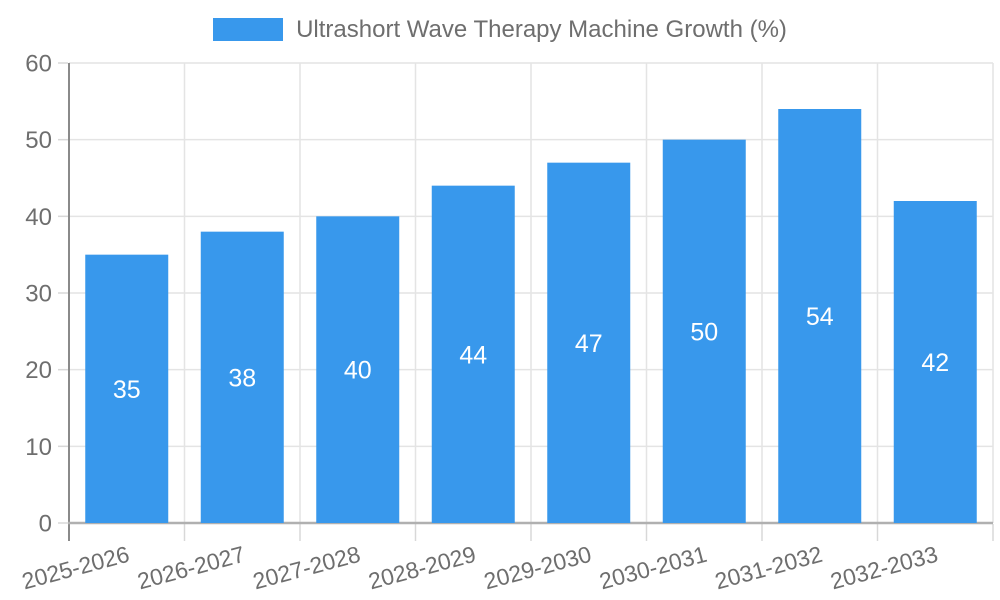 This screenshot has width=1000, height=600. I want to click on bar-value-label: 44, so click(473, 355).